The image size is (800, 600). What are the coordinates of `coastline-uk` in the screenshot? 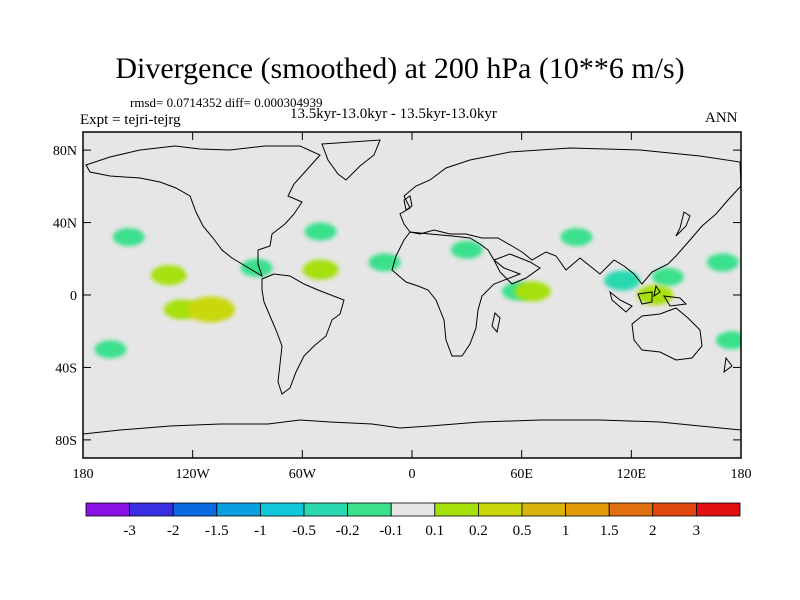 It's located at (408, 203).